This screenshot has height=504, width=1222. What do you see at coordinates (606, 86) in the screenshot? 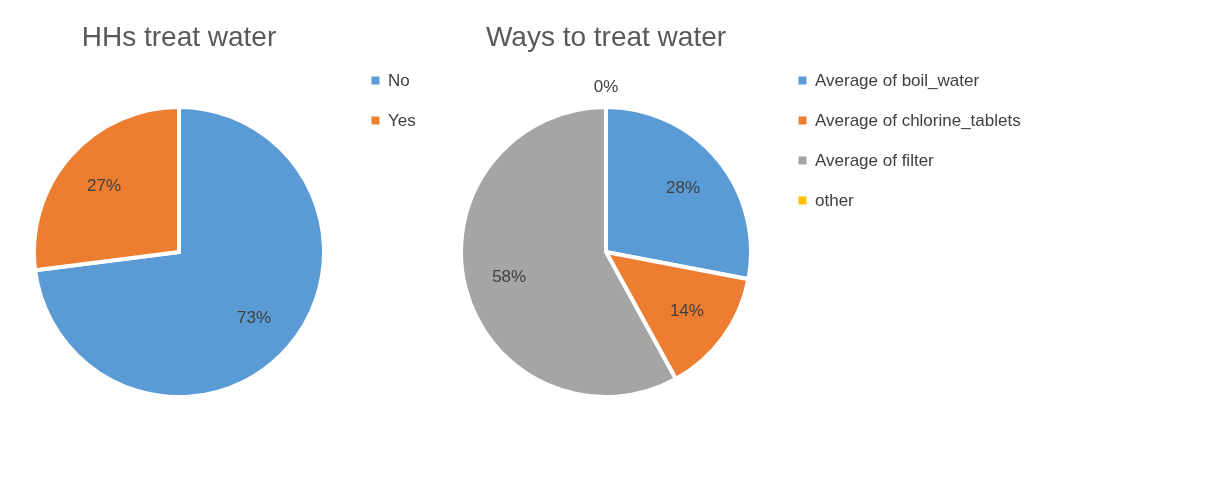
I see `text: 0%` at bounding box center [606, 86].